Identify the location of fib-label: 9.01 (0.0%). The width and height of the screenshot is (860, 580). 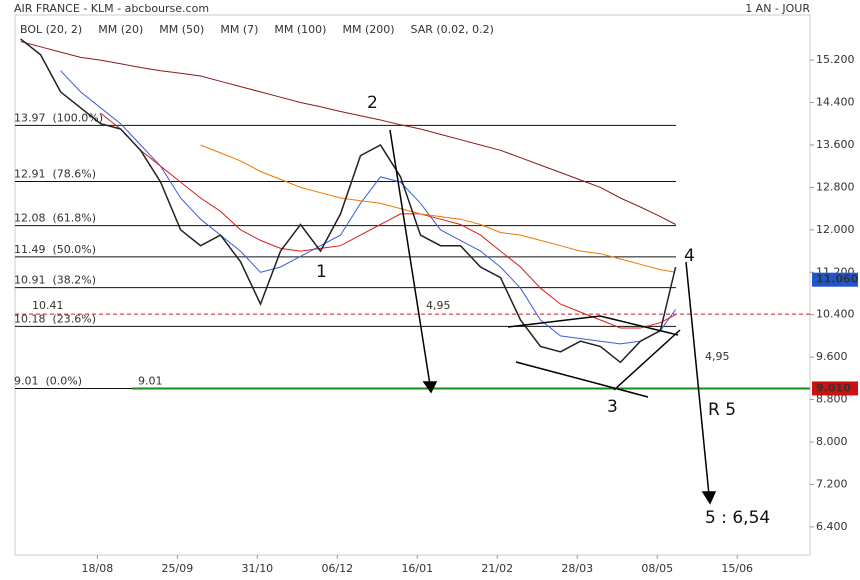
(48, 380).